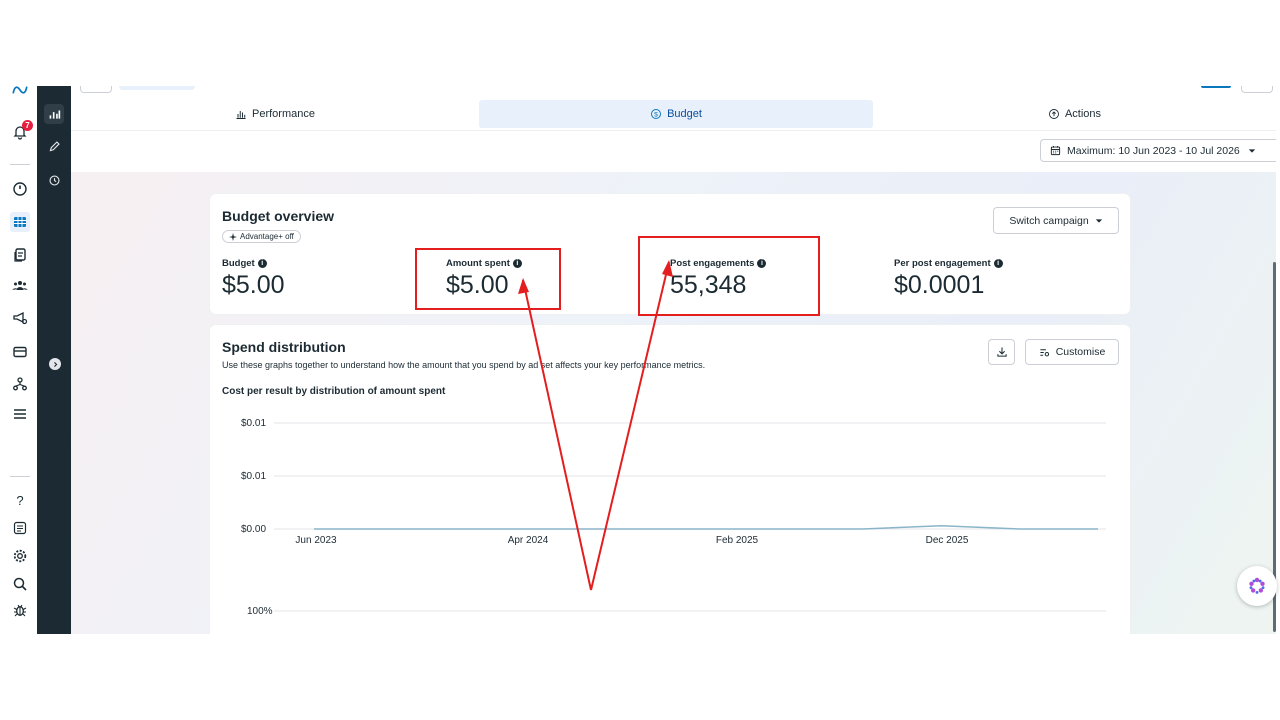 The image size is (1280, 720). I want to click on expand-chevron-icon, so click(55, 364).